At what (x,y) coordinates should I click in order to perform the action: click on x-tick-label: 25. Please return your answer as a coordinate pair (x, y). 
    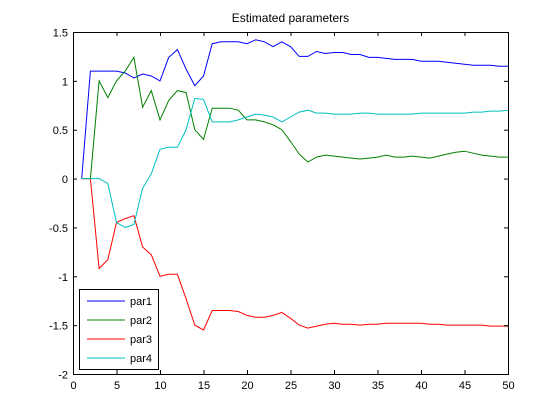
    Looking at the image, I should click on (291, 386).